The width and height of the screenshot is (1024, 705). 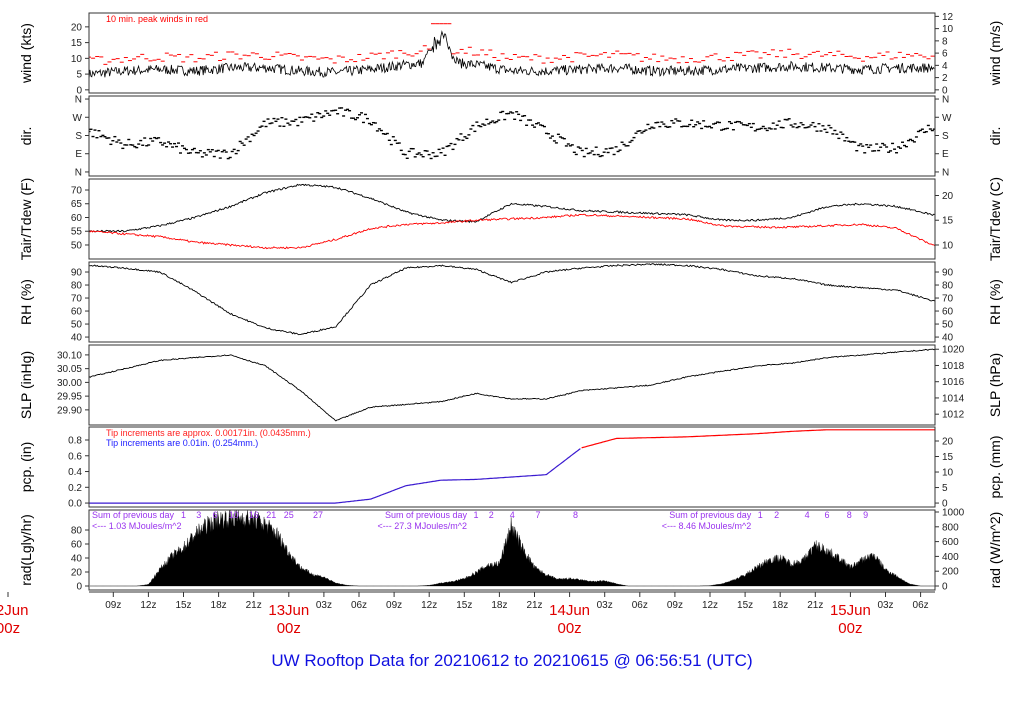 What do you see at coordinates (950, 542) in the screenshot?
I see `right-tick-label: 600` at bounding box center [950, 542].